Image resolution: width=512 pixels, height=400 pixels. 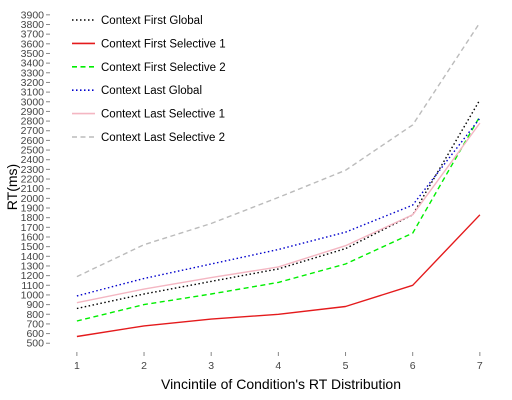 I want to click on y-tick-label: 1900, so click(x=33, y=209).